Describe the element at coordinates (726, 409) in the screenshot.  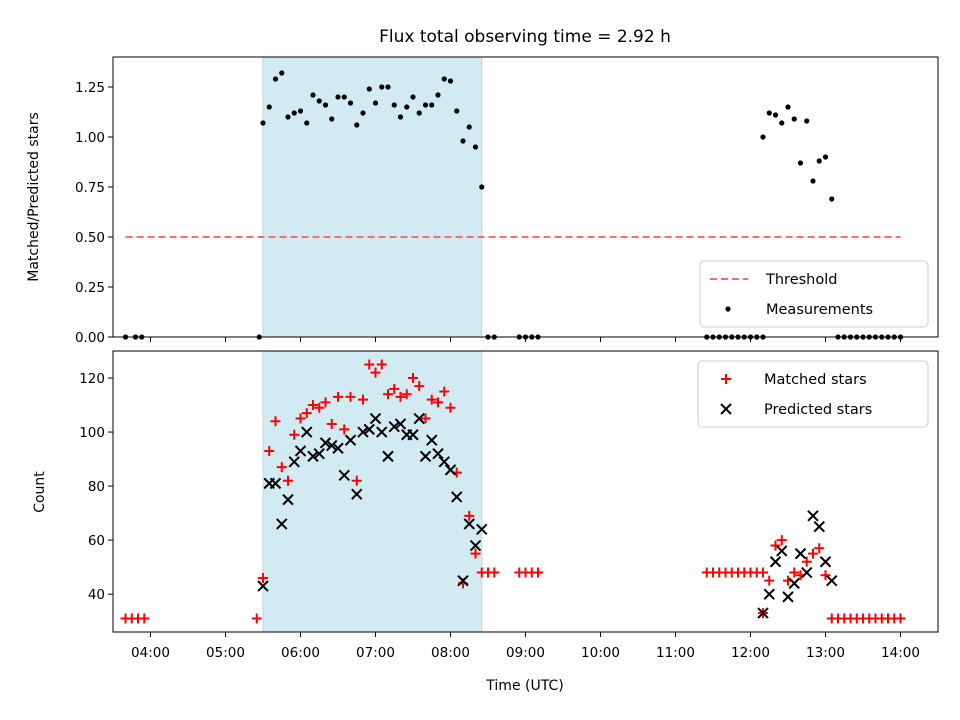
I see `legend-predicted-swatch` at that location.